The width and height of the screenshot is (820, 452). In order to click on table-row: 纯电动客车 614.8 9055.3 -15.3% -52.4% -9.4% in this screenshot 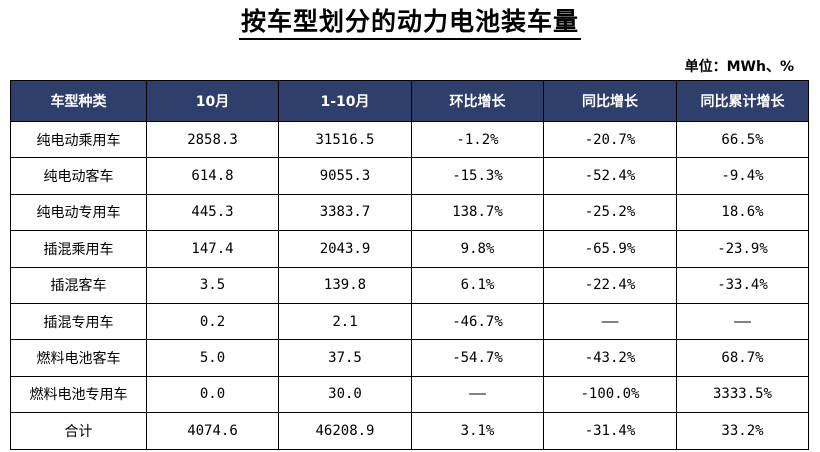, I will do `click(409, 176)`.